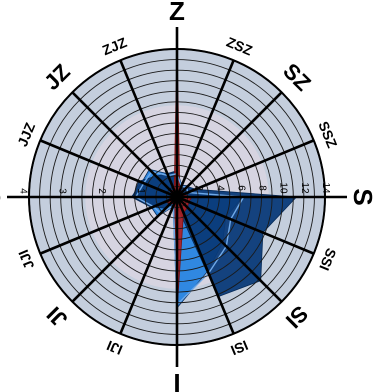 The height and width of the screenshot is (392, 373). What do you see at coordinates (62, 191) in the screenshot?
I see `radial-tick-j-3: 3` at bounding box center [62, 191].